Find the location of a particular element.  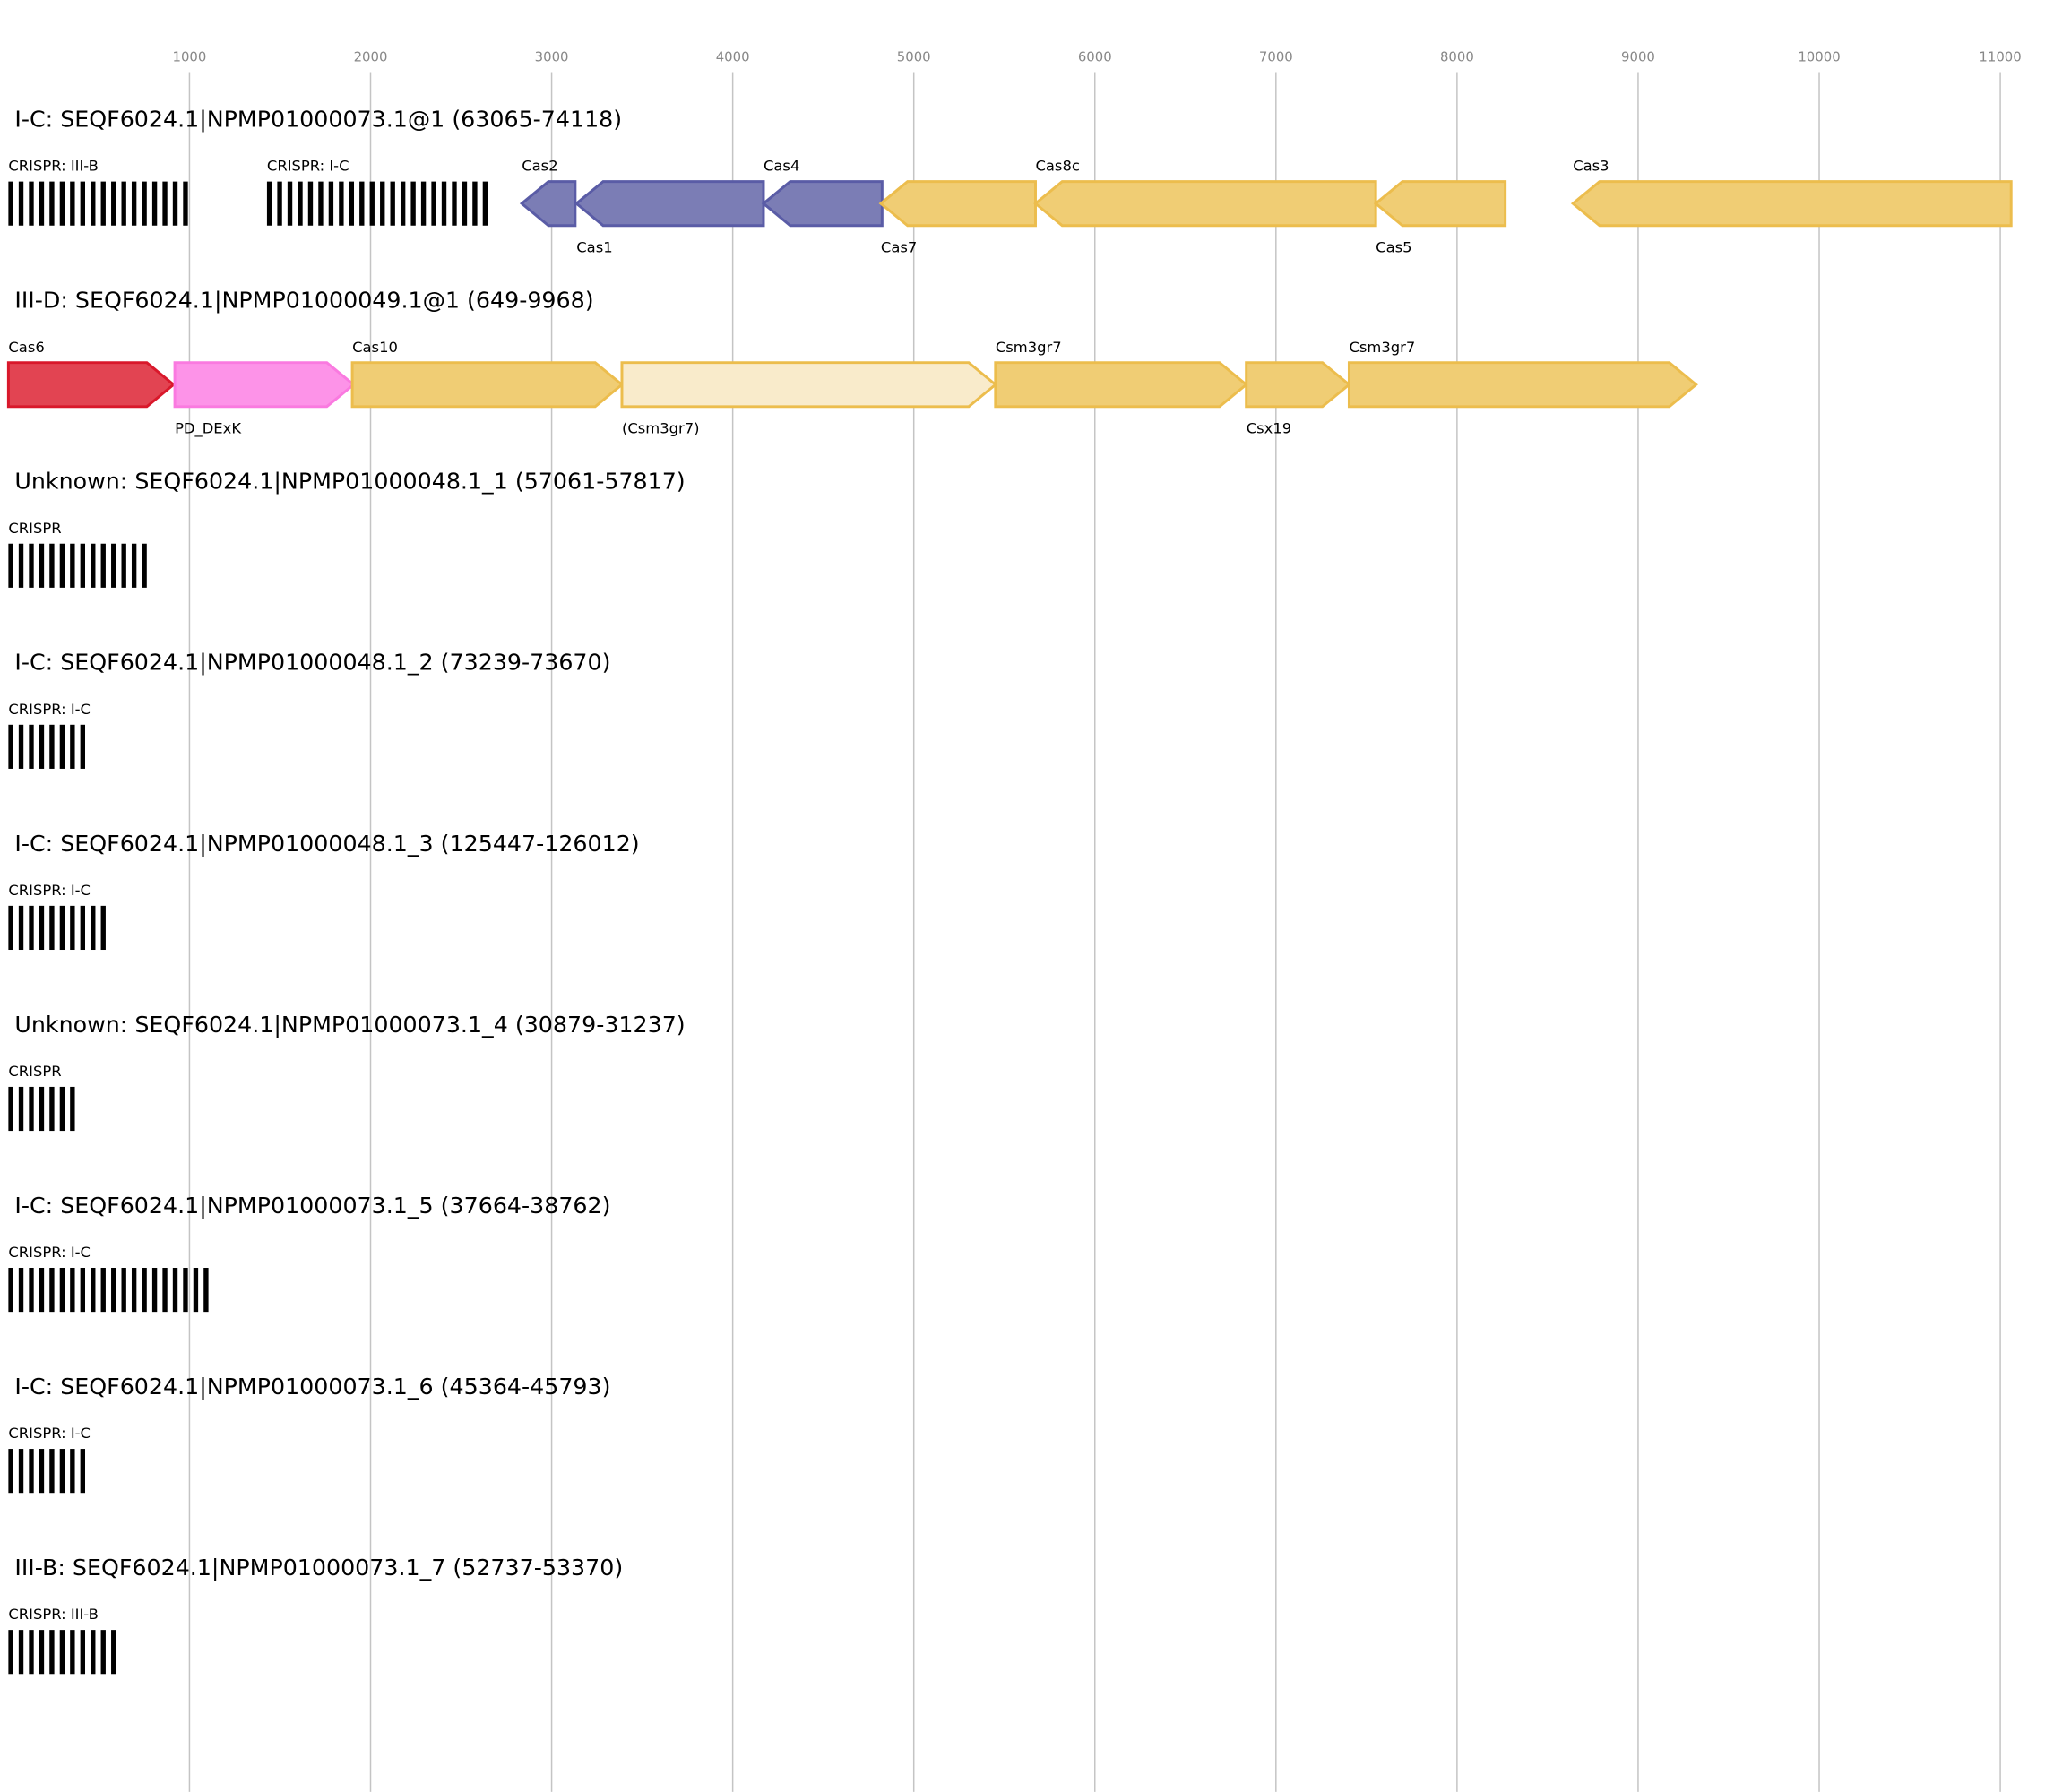

gene-cas5: Cas5 is located at coordinates (1440, 218).